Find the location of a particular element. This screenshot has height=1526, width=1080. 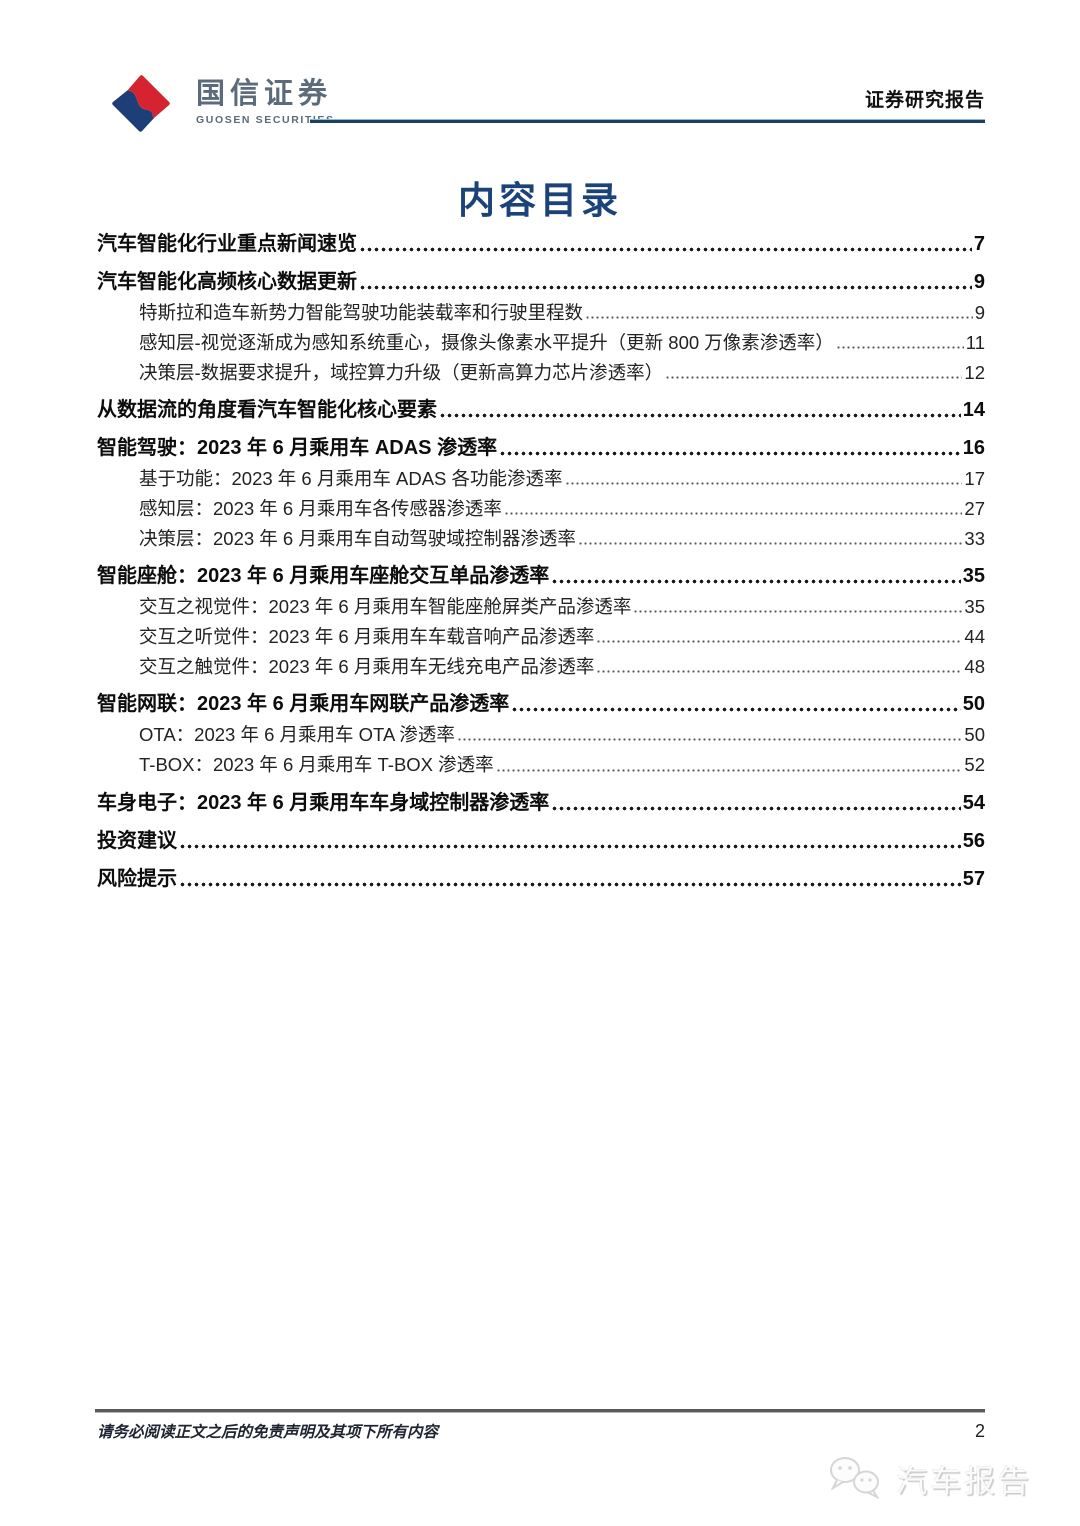

toc-entry-label: 汽车智能化高频核心数据更新 is located at coordinates (227, 282).